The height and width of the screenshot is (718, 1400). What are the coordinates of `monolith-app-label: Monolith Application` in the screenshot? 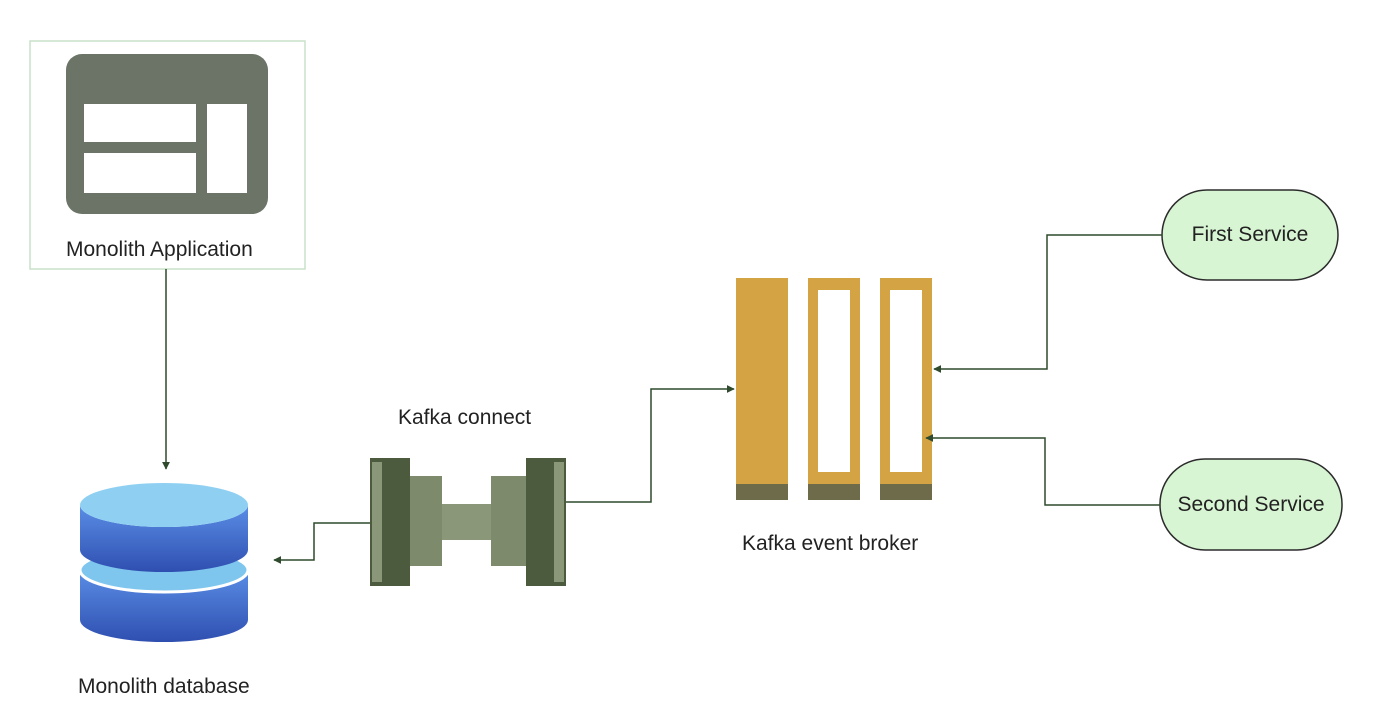 It's located at (159, 249).